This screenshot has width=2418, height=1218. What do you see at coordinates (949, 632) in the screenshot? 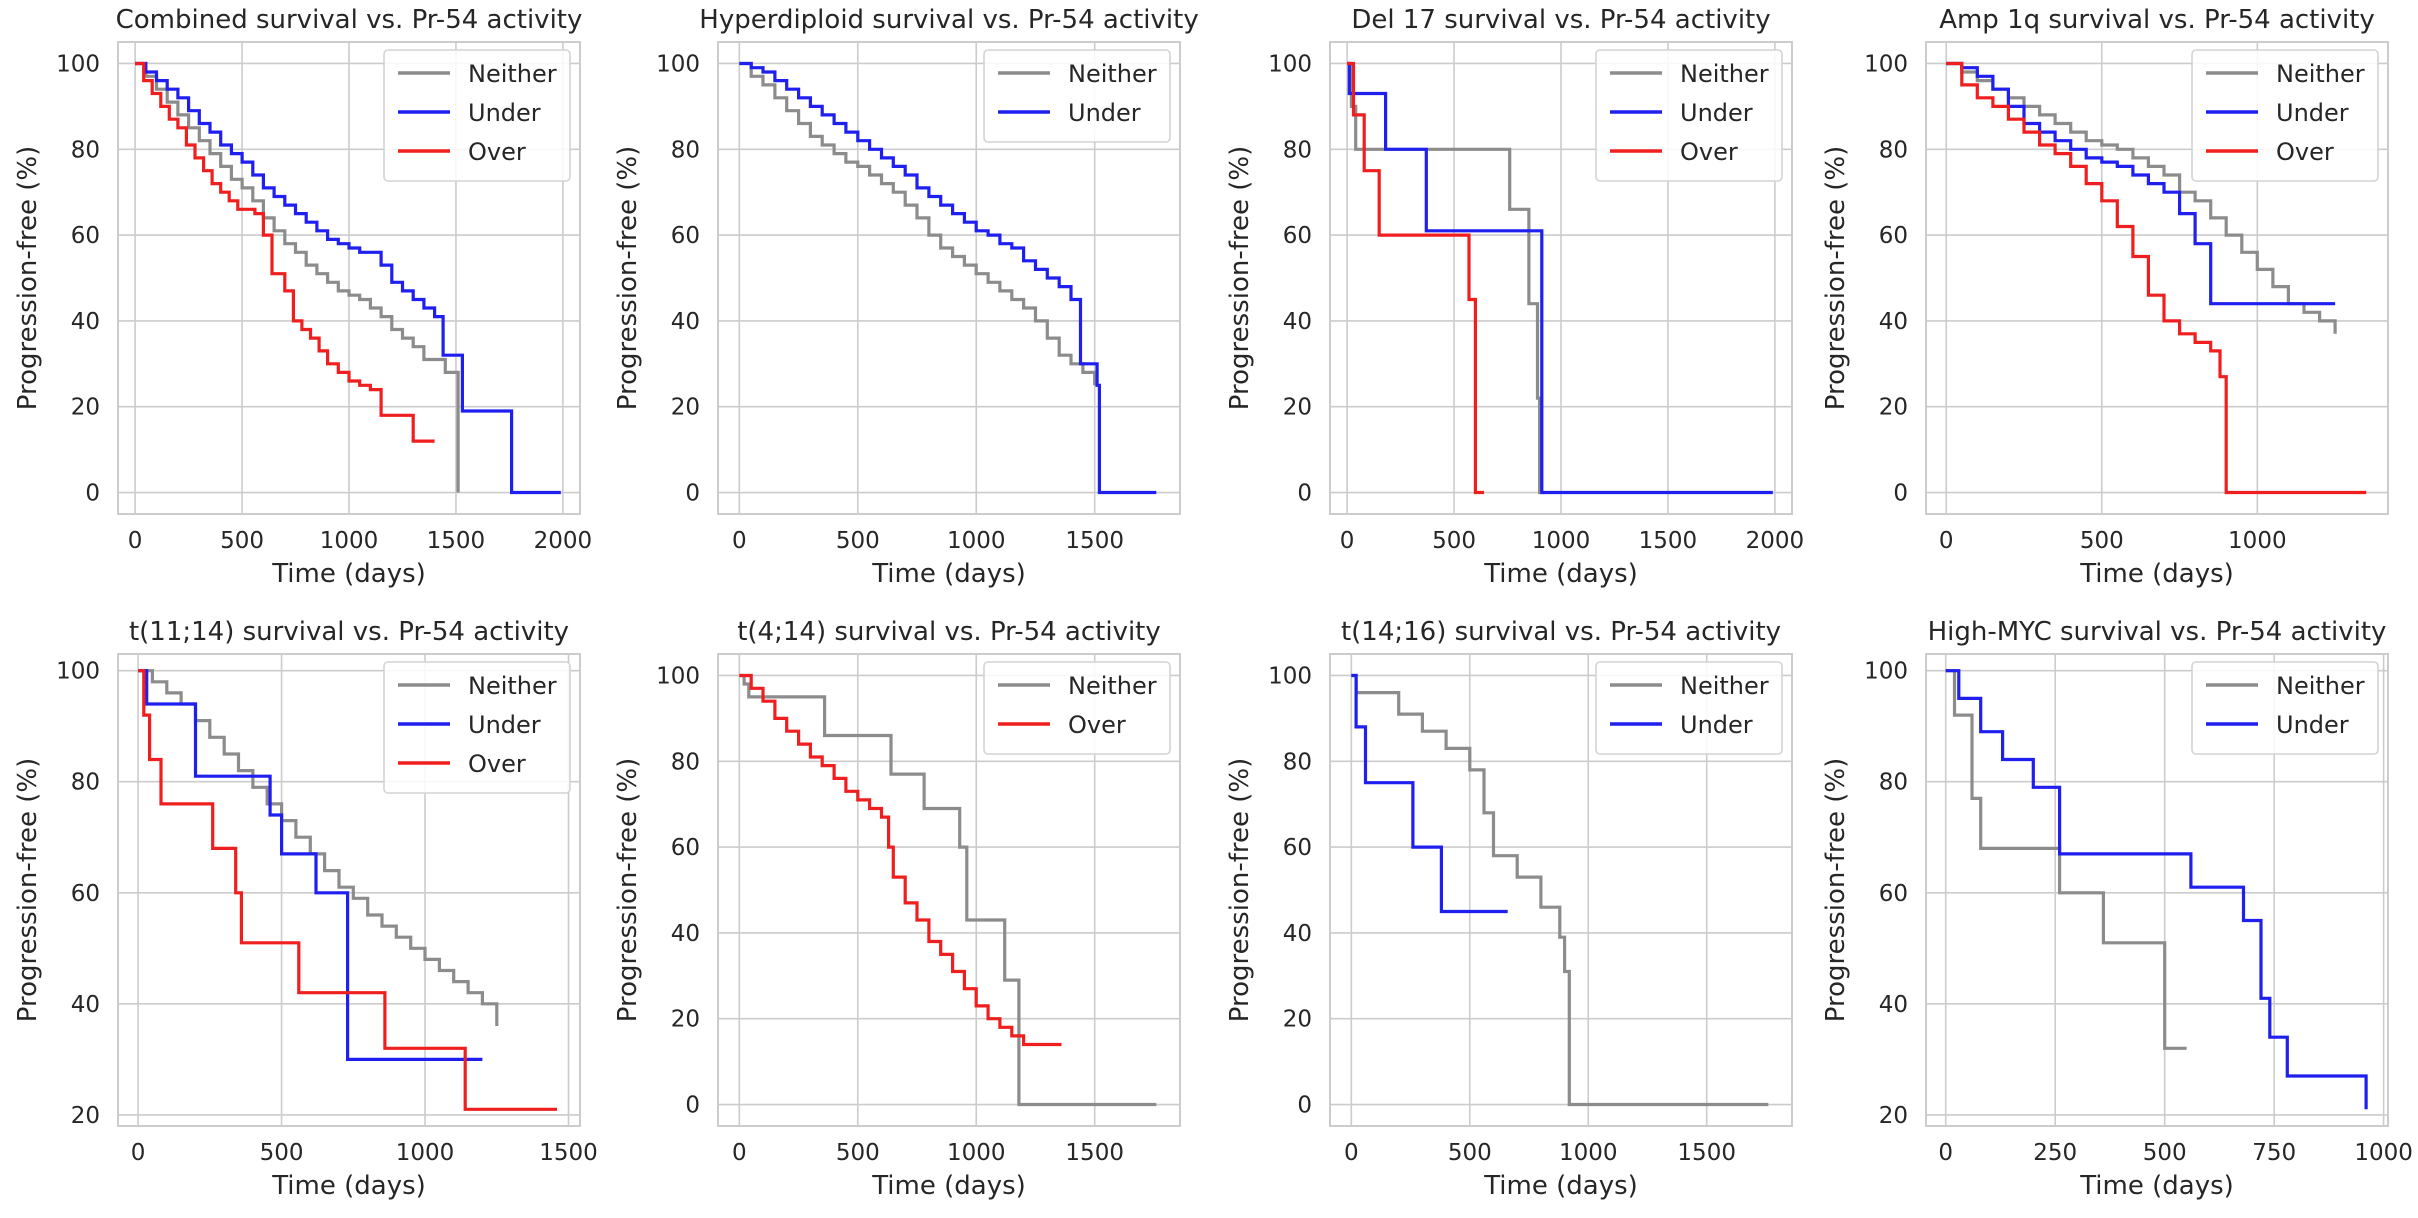
I see `chart-title: t(4;14) survival vs. Pr-54 activity` at bounding box center [949, 632].